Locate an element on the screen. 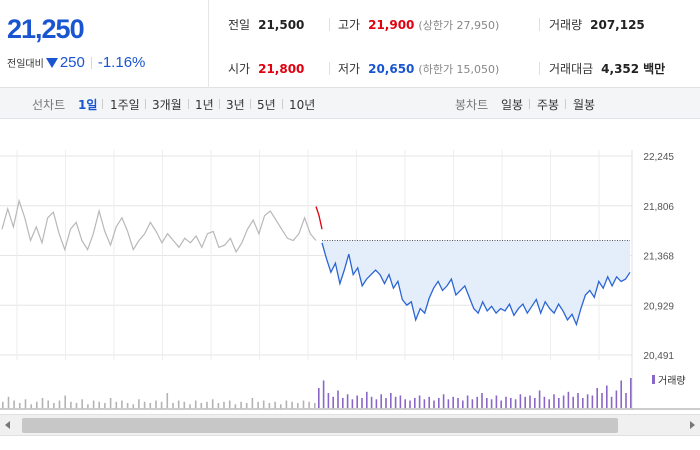 The height and width of the screenshot is (450, 700). period-3m-tab: 3개월 is located at coordinates (167, 105).